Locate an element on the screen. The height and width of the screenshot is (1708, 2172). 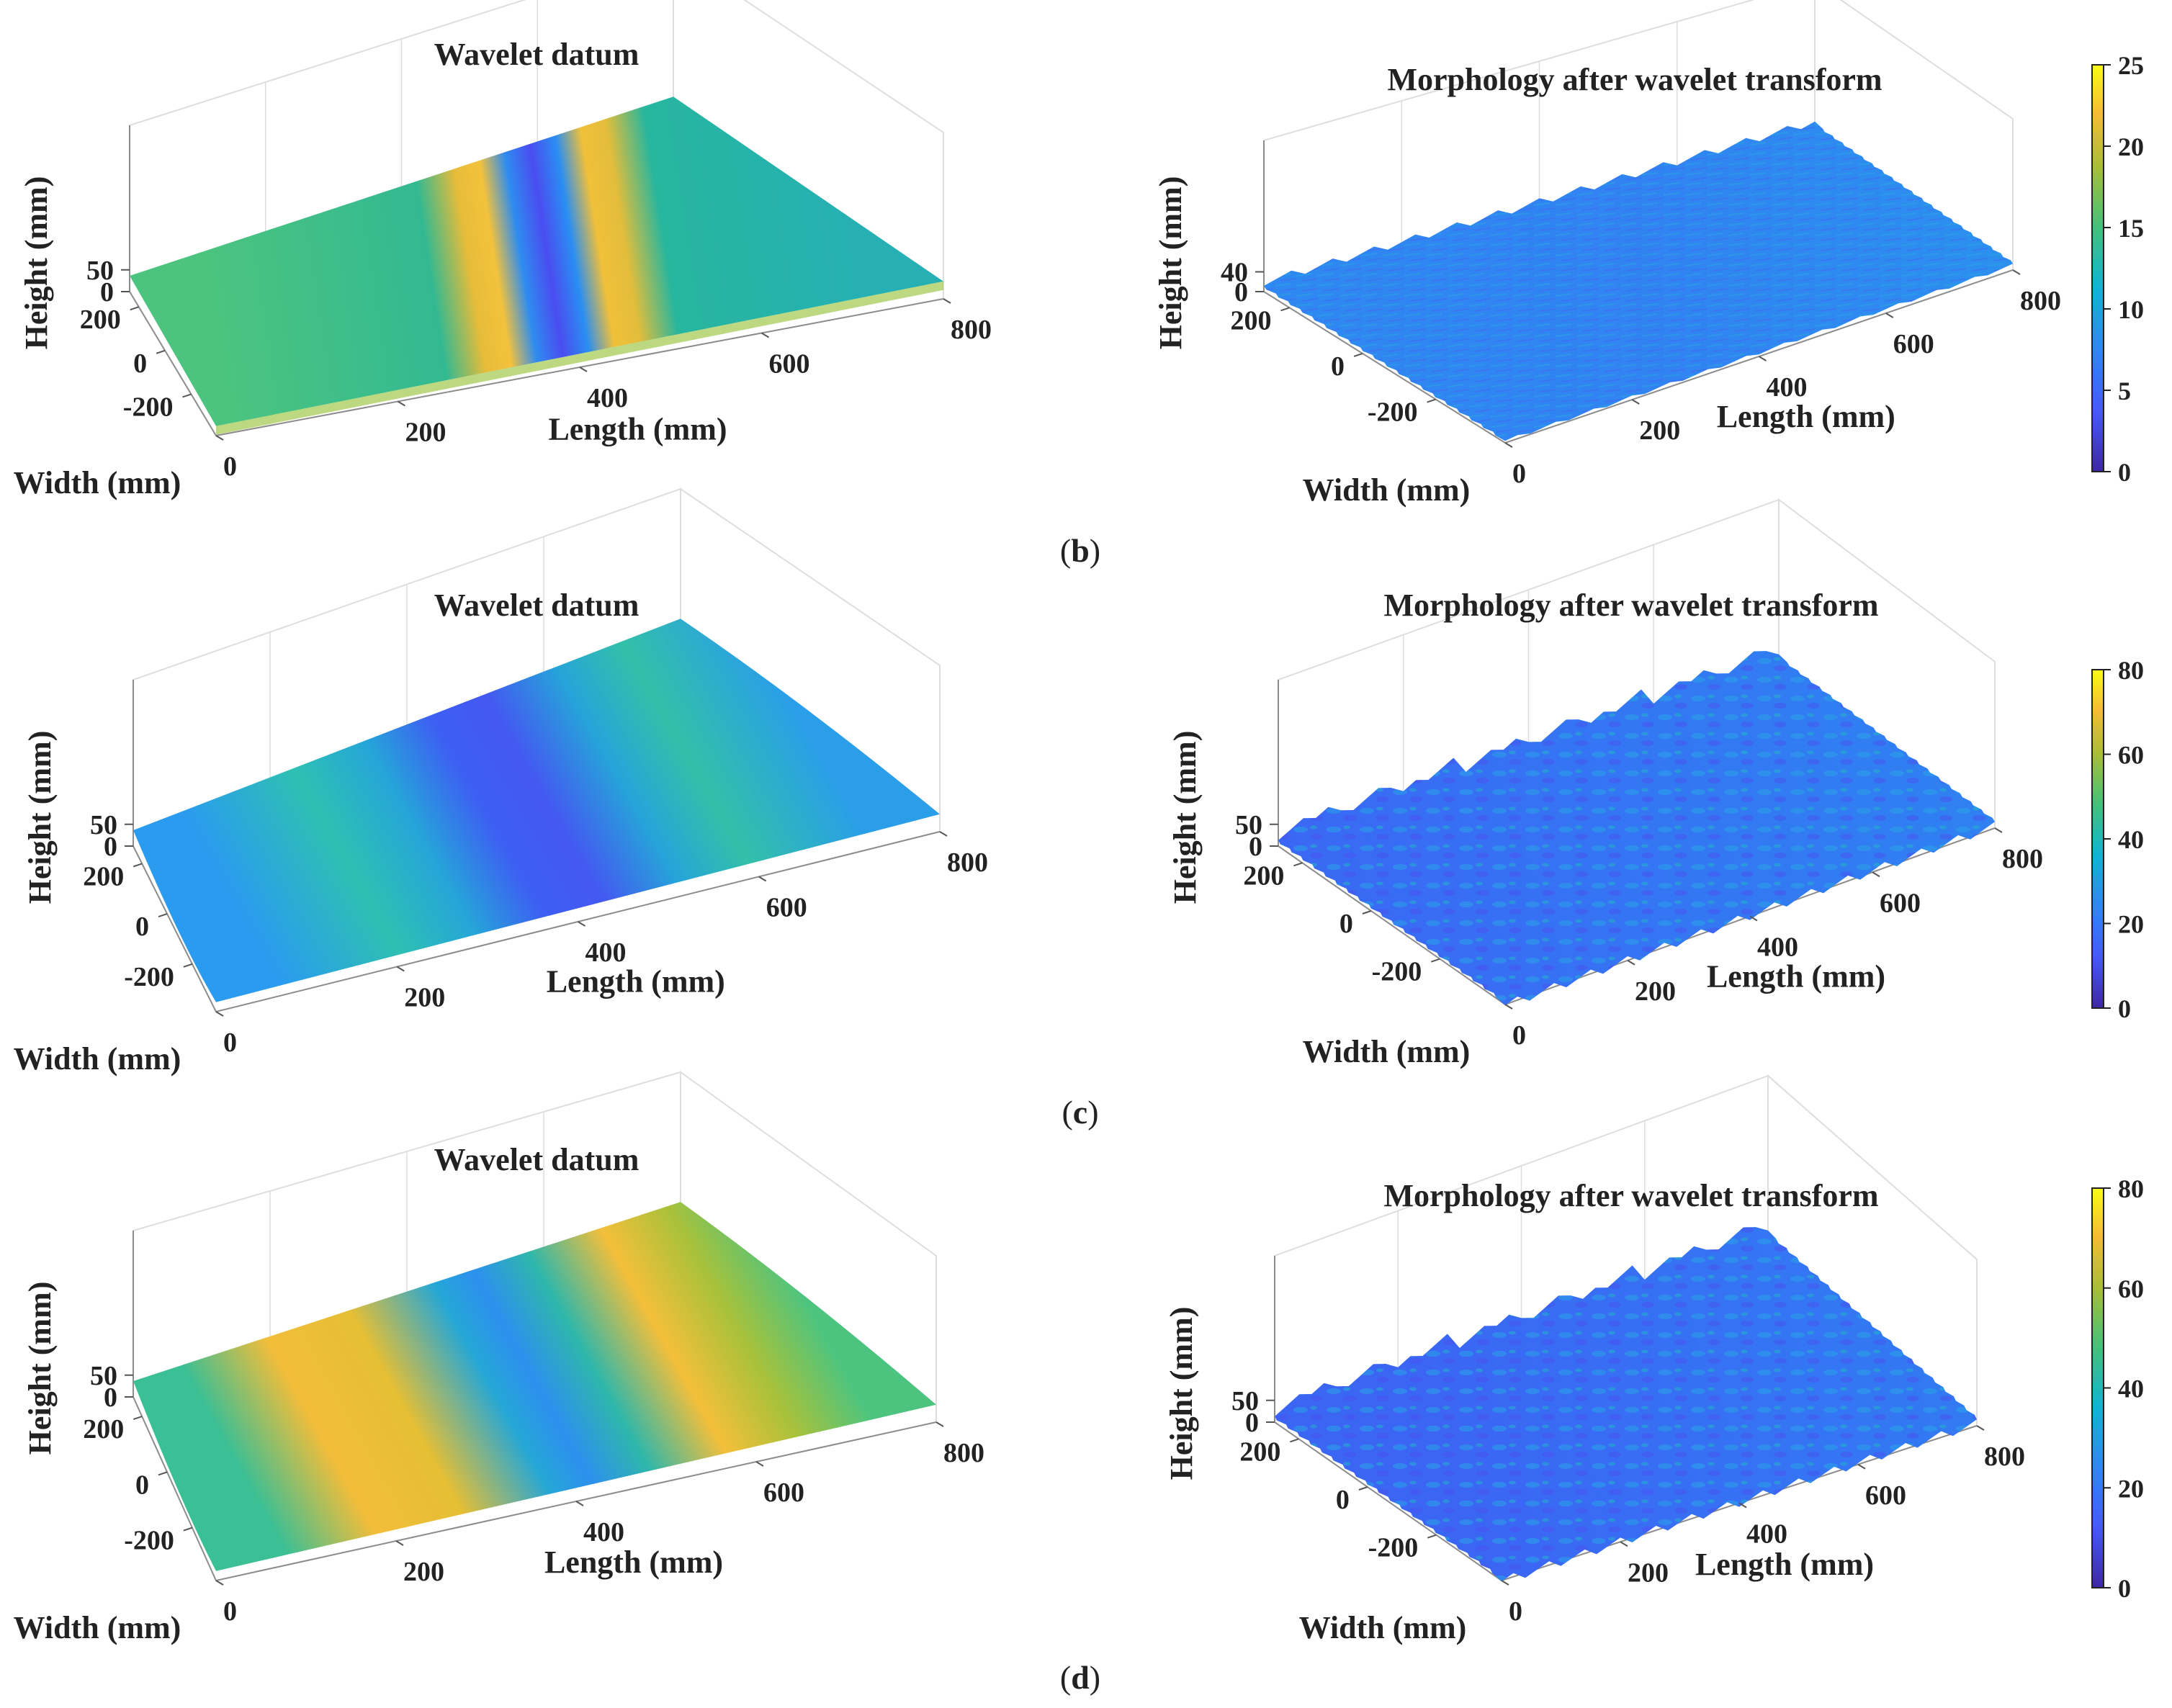
panel-d-left-ytick-mark is located at coordinates (163, 1473).